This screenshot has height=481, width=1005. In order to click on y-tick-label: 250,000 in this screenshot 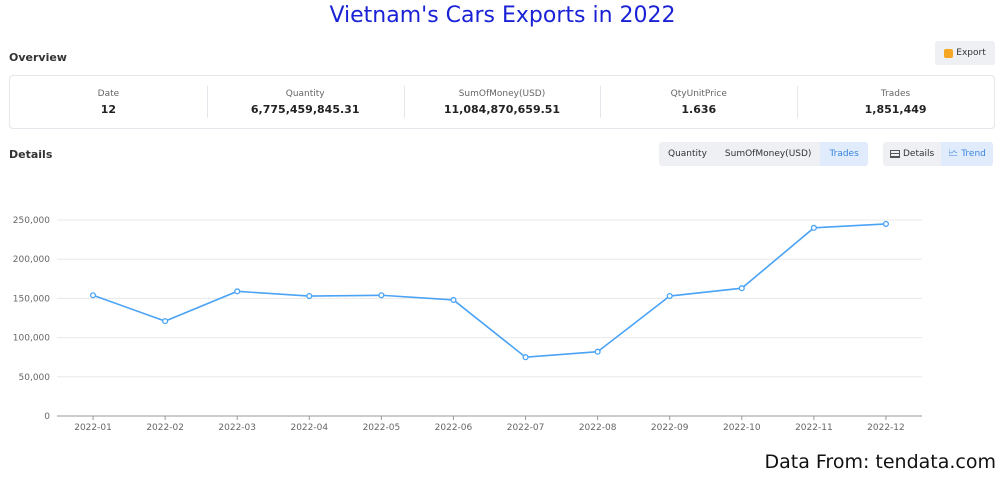, I will do `click(31, 221)`.